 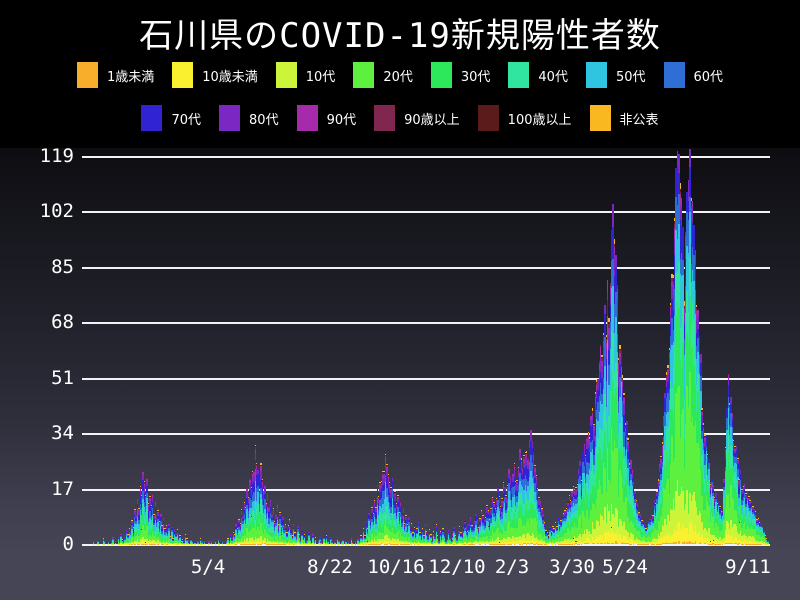 What do you see at coordinates (693, 75) in the screenshot?
I see `legend-item: 60代` at bounding box center [693, 75].